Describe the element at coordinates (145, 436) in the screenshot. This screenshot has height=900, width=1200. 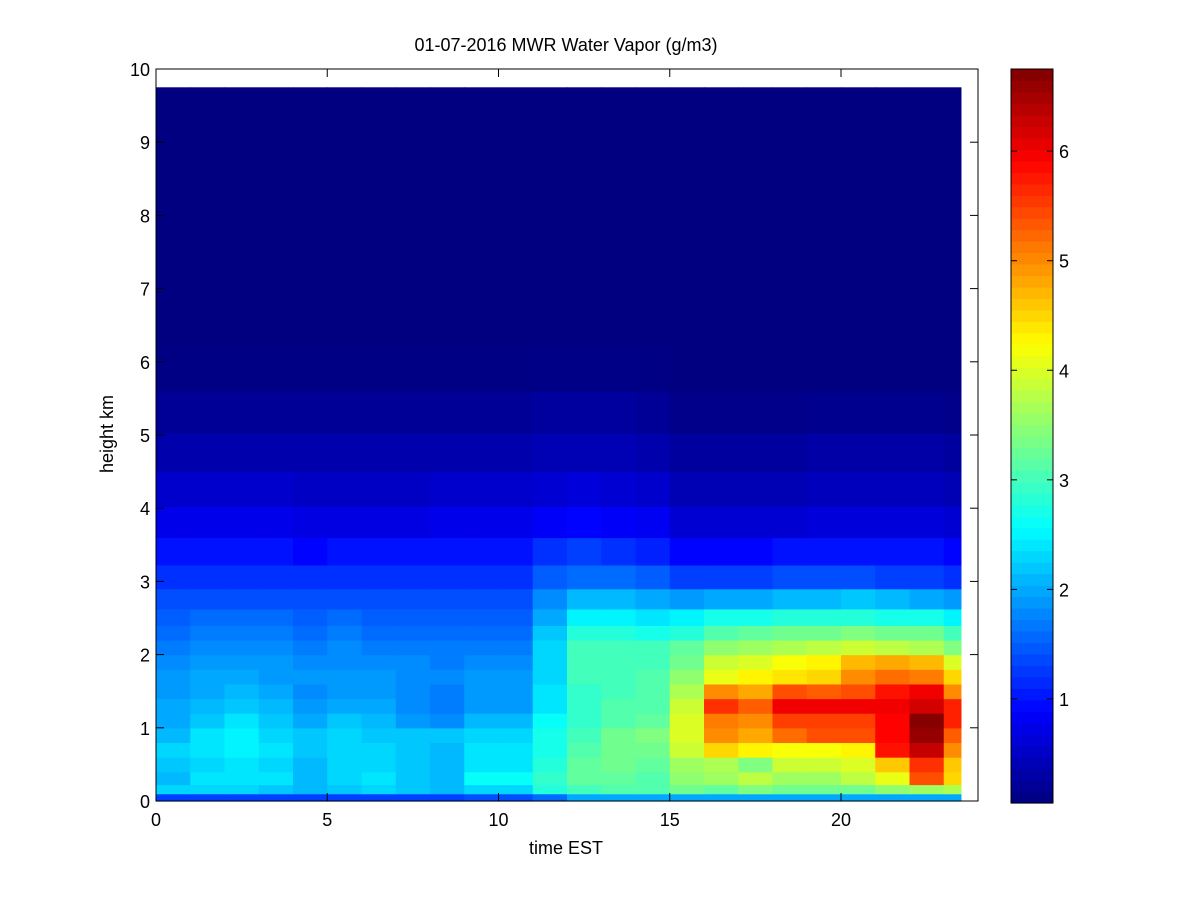
I see `y-tick-label: 5` at that location.